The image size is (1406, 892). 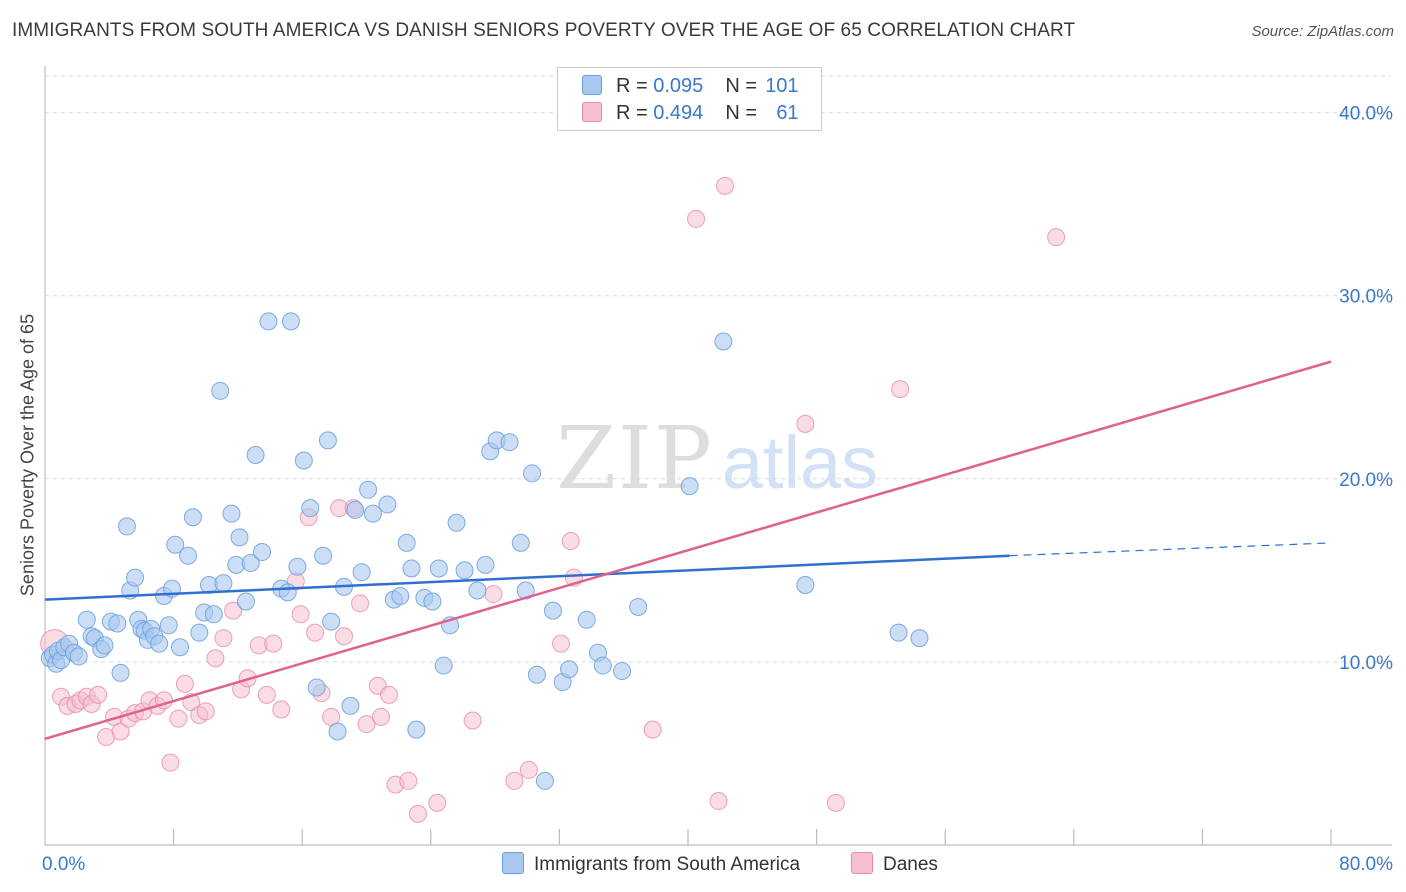 I want to click on bottom-legend-label: Danes, so click(x=910, y=864).